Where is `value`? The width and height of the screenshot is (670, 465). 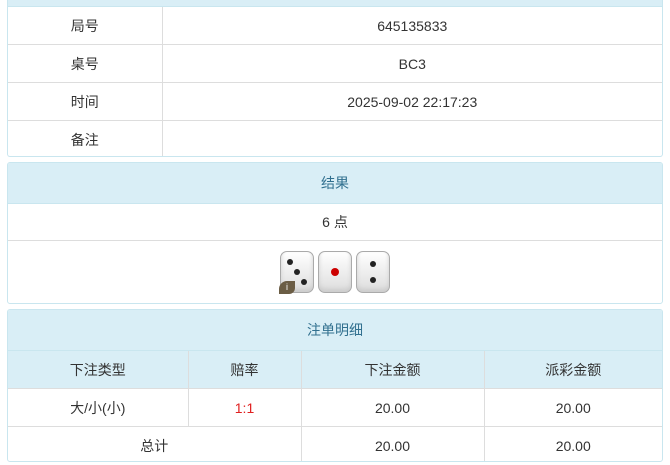
value is located at coordinates (411, 138).